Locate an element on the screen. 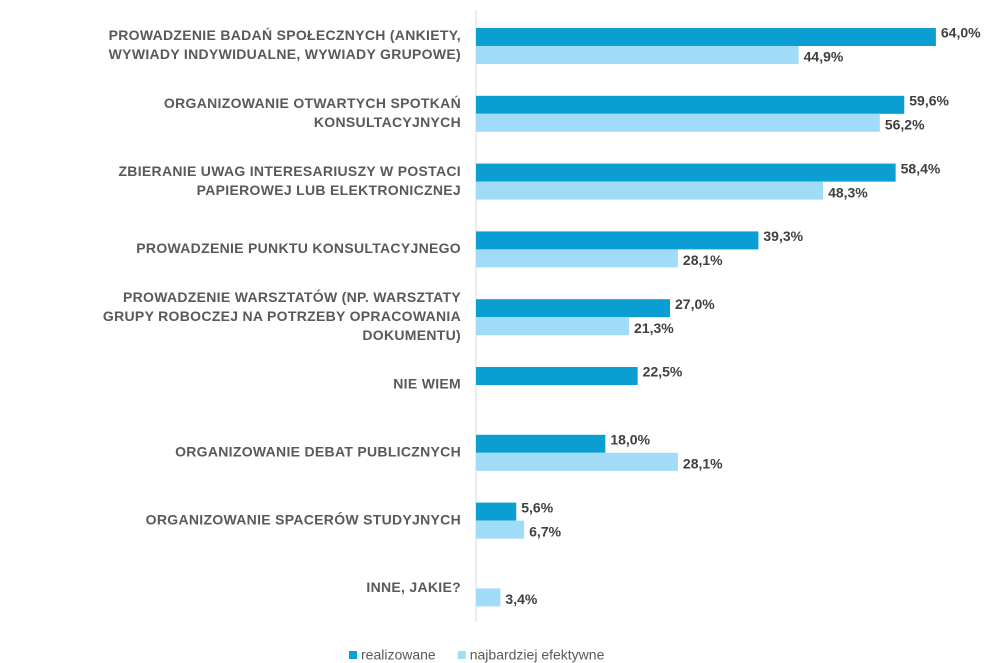 The height and width of the screenshot is (663, 991). category-label: PROWADZENIE PUNKTU KONSULTACYJNEGO is located at coordinates (298, 248).